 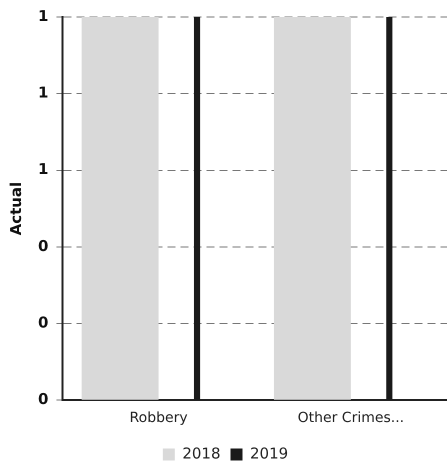 What do you see at coordinates (15, 209) in the screenshot?
I see `y-axis-title: Actual` at bounding box center [15, 209].